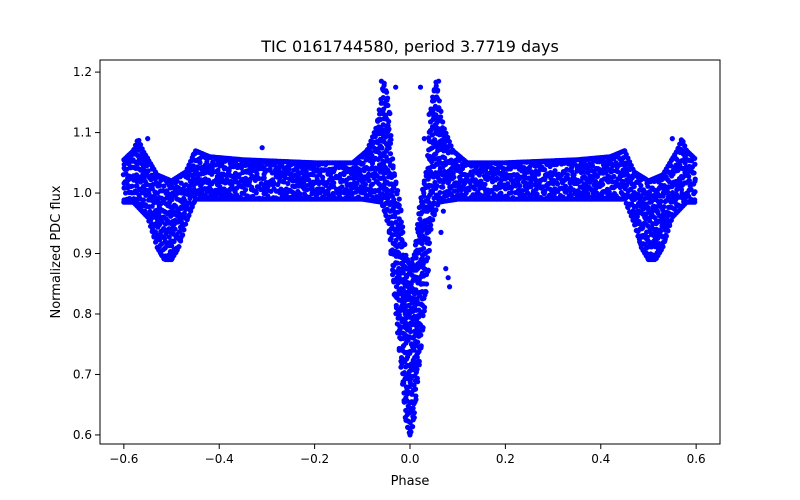 The image size is (800, 500). What do you see at coordinates (82, 314) in the screenshot?
I see `y-tick-label: 0.8` at bounding box center [82, 314].